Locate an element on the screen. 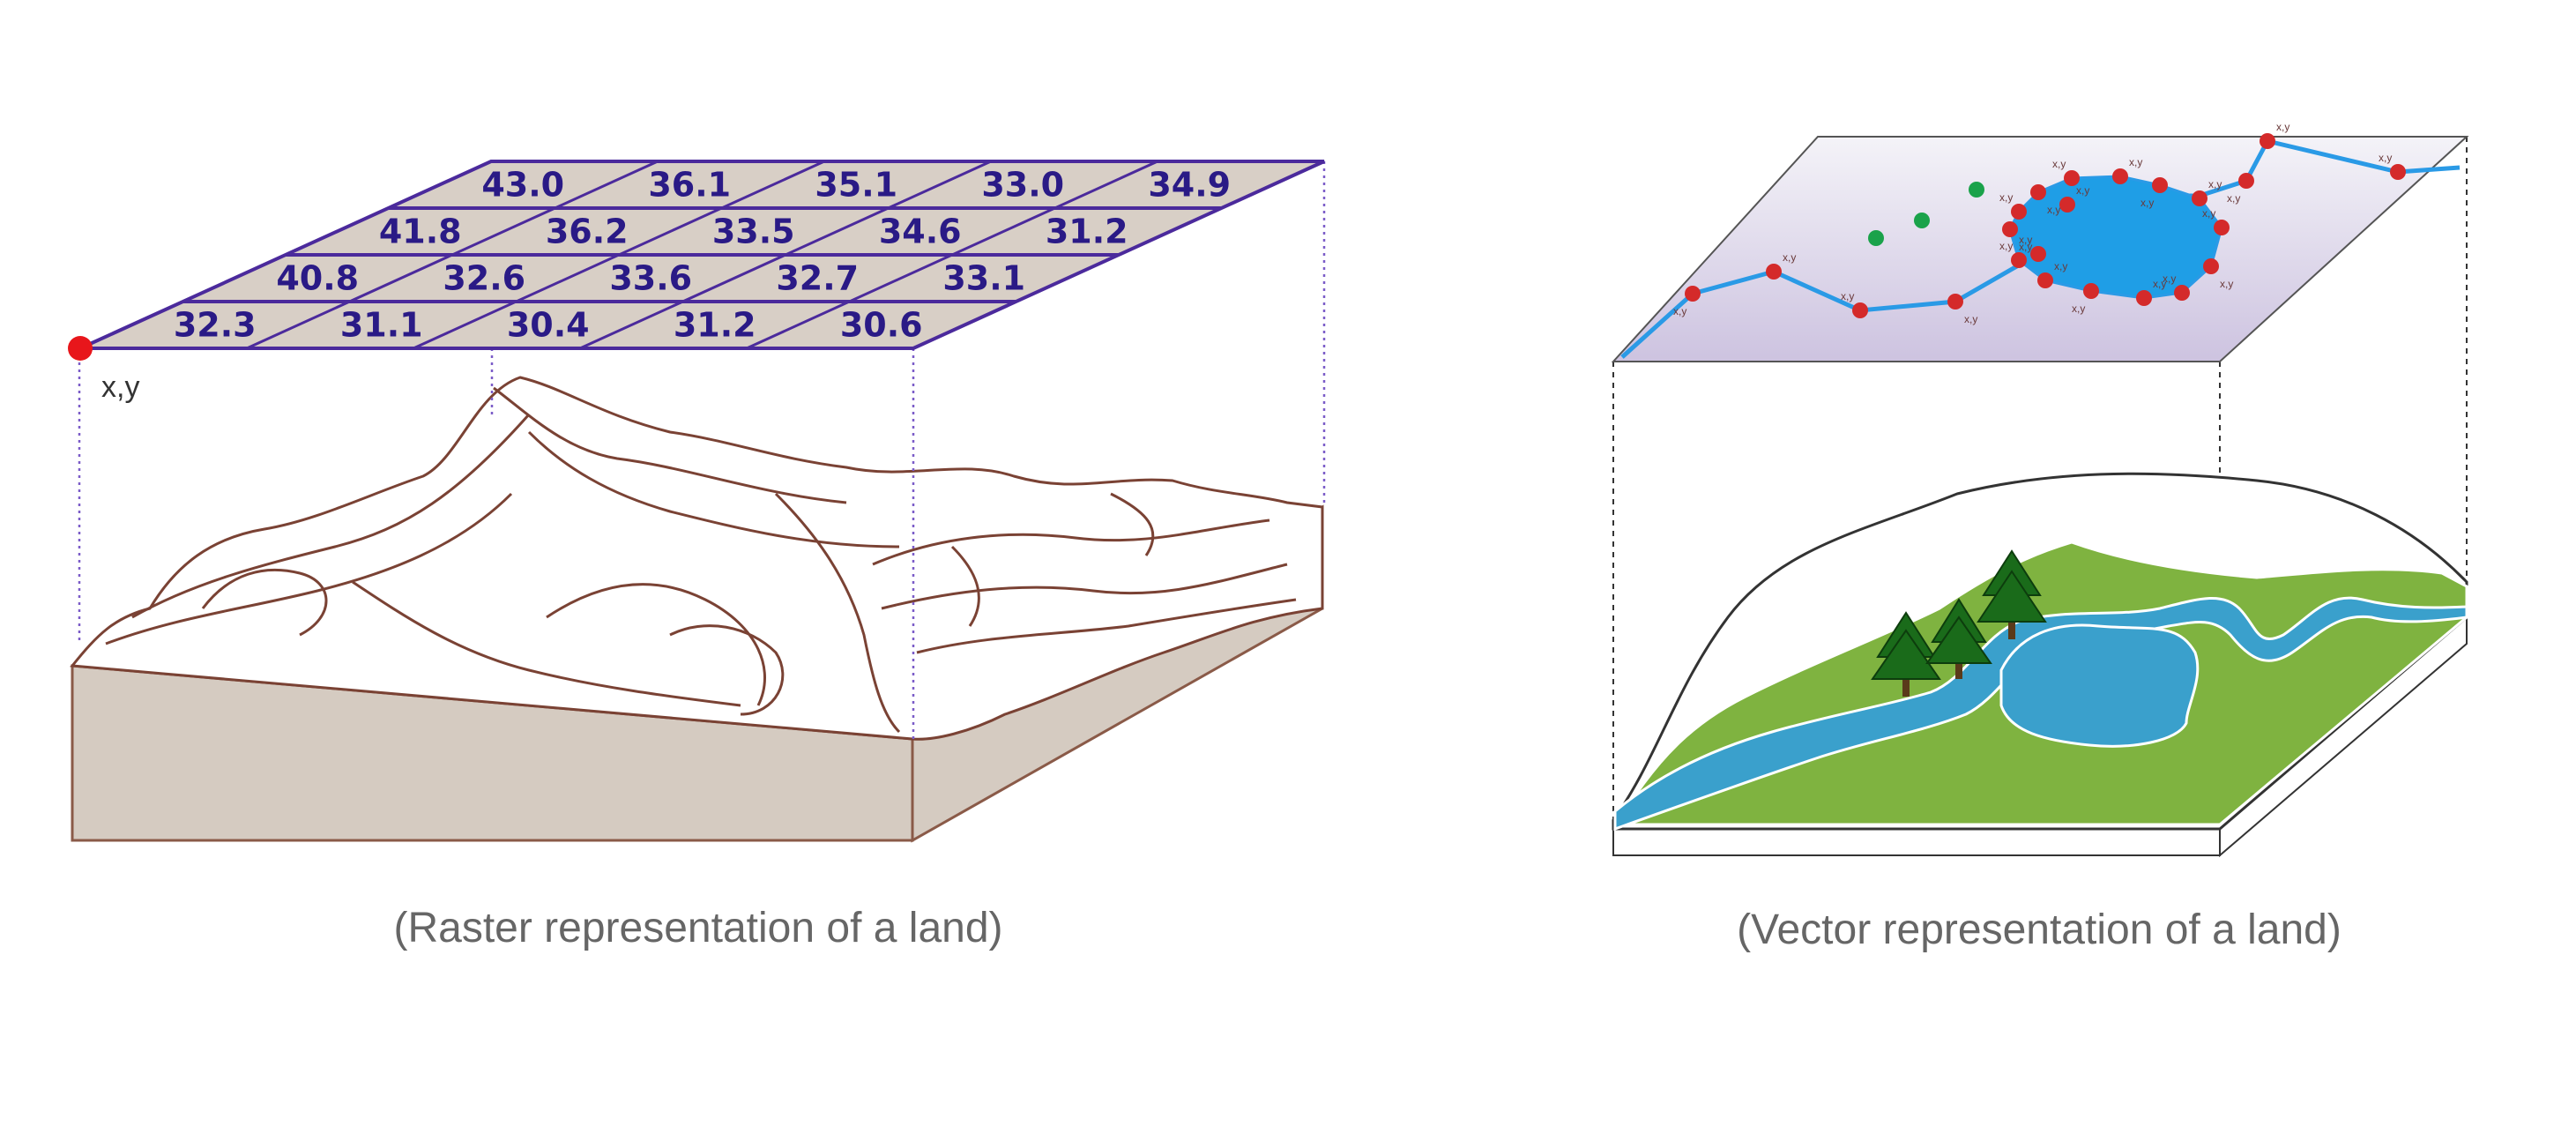  slab-bottom-front is located at coordinates (1916, 842).